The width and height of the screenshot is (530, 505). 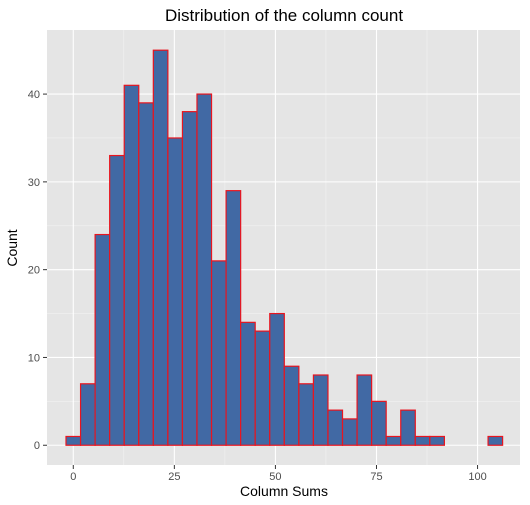 What do you see at coordinates (34, 95) in the screenshot?
I see `y-tick-label: 40` at bounding box center [34, 95].